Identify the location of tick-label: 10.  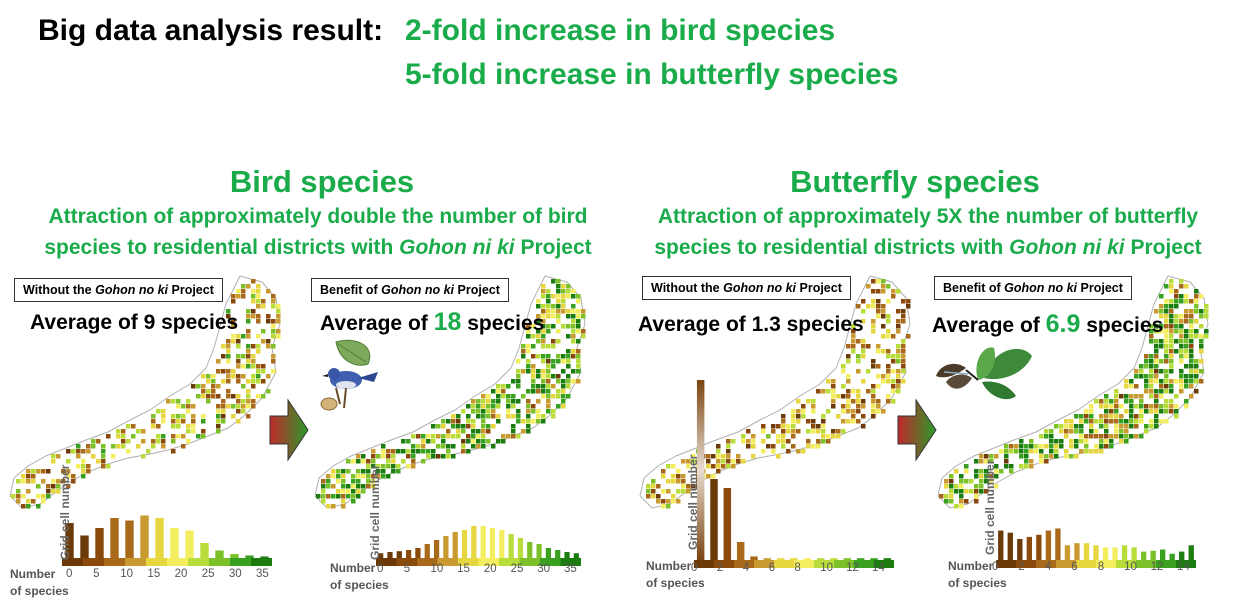
(437, 569).